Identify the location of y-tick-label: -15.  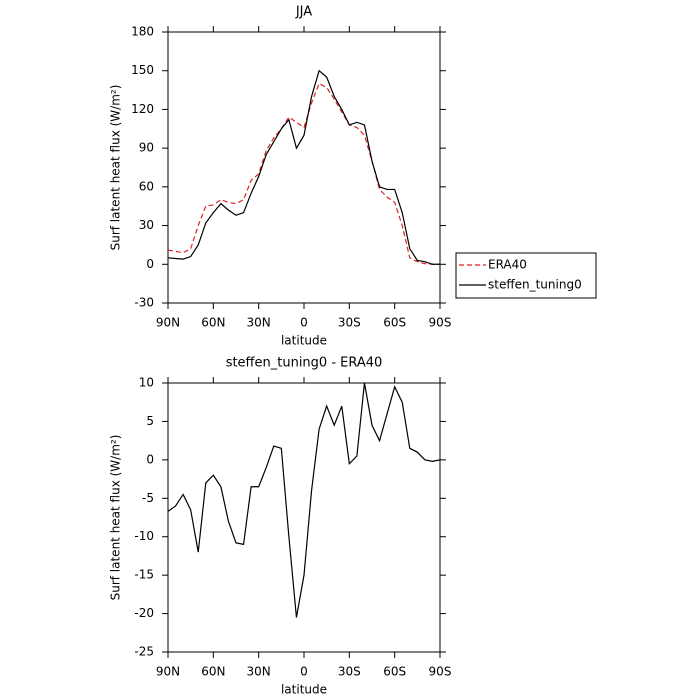
(144, 575).